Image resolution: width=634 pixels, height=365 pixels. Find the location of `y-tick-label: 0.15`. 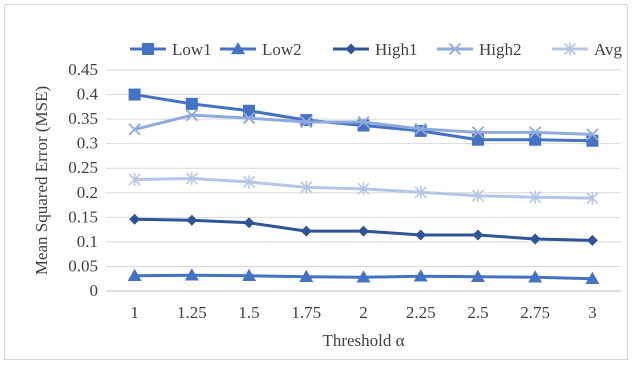

y-tick-label: 0.15 is located at coordinates (83, 216).